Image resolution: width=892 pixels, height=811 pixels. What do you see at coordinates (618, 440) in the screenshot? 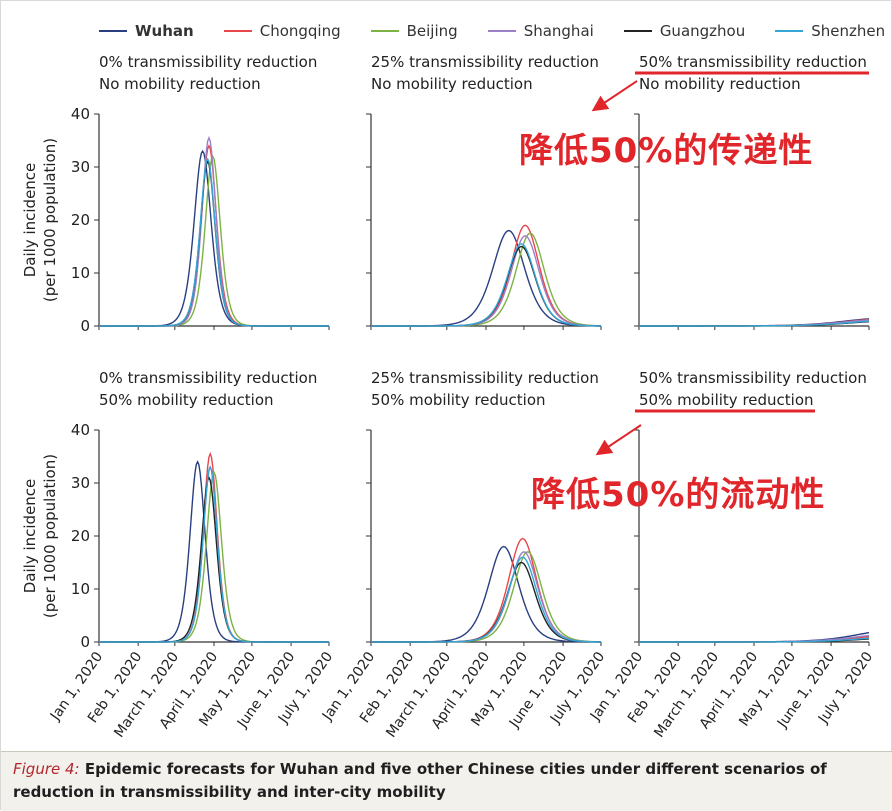
I see `annotation-arrow-mobility` at bounding box center [618, 440].